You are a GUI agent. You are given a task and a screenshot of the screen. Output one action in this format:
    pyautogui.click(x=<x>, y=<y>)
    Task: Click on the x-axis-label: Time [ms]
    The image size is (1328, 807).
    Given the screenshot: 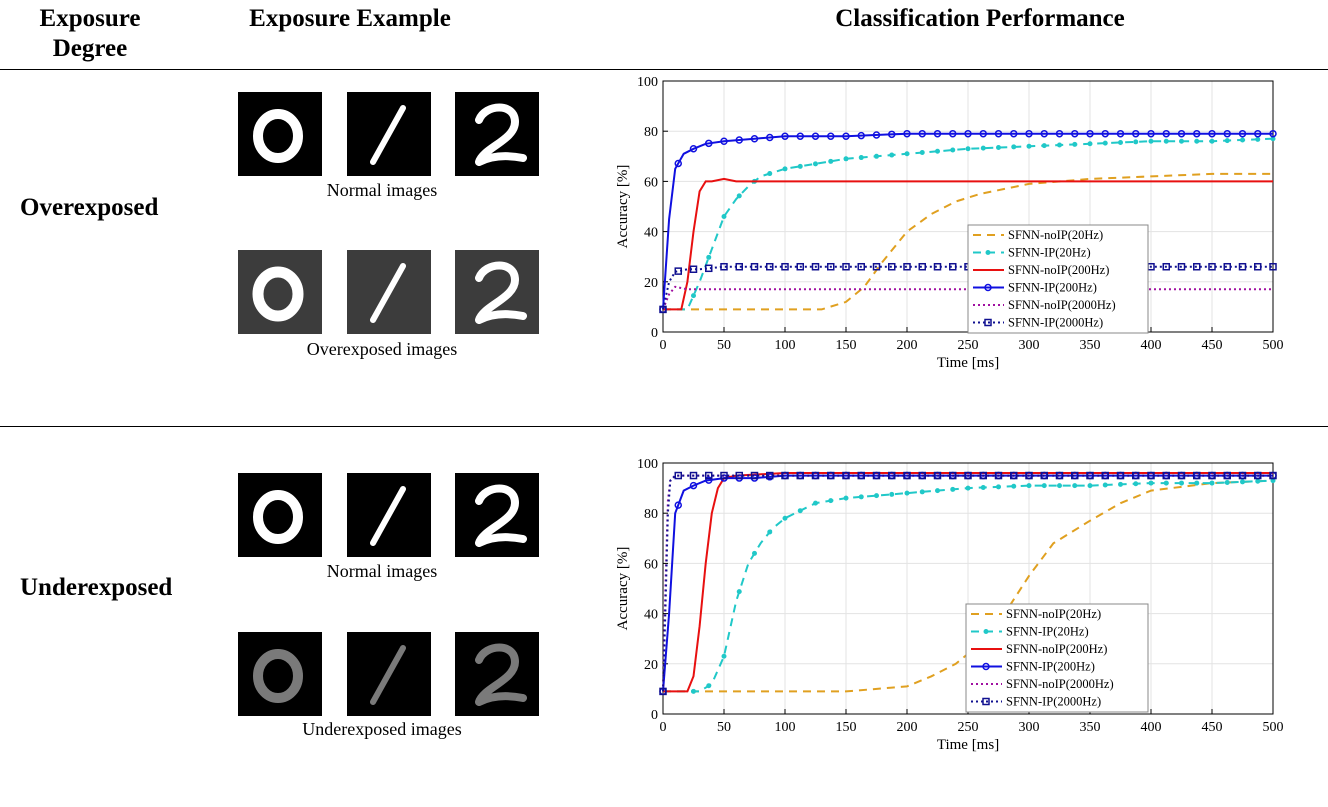 What is the action you would take?
    pyautogui.click(x=968, y=363)
    